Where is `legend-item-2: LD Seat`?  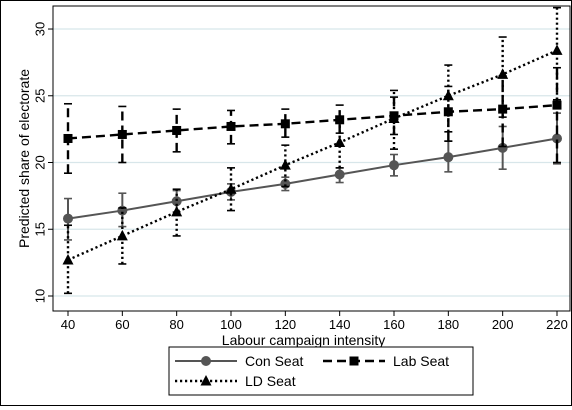
legend-item-2: LD Seat is located at coordinates (235, 381).